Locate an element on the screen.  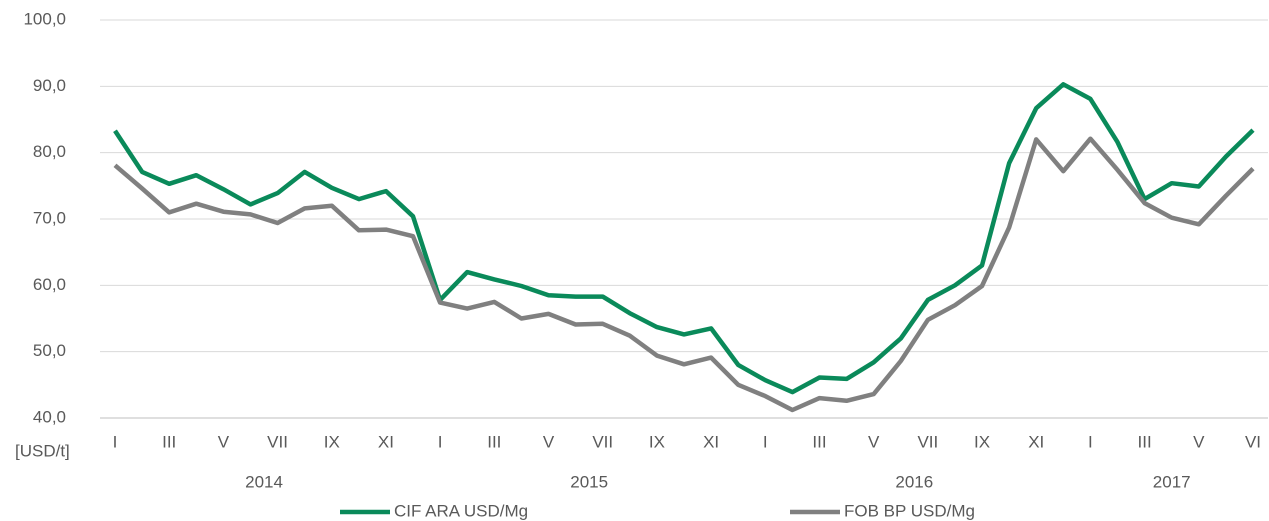
y-tick-label: 100,0 is located at coordinates (44, 18).